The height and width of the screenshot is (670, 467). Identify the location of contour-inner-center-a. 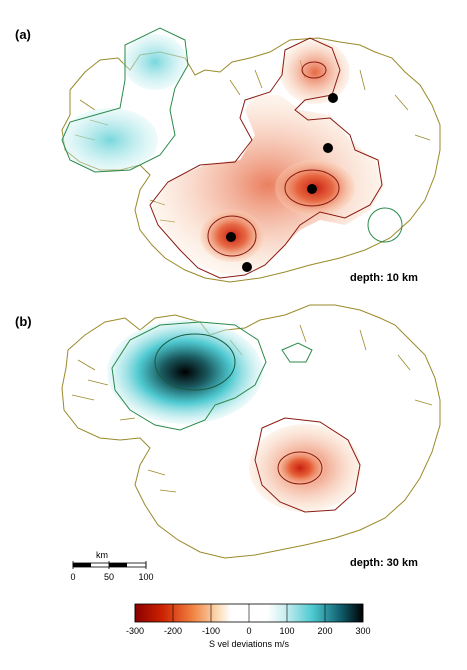
(312, 188).